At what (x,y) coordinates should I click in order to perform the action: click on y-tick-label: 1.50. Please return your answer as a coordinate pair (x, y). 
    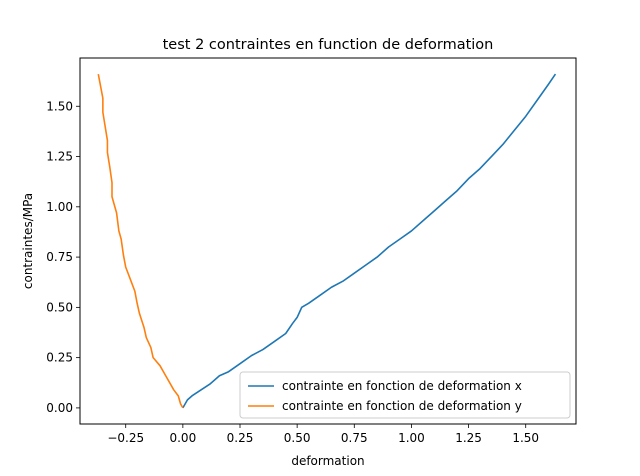
    Looking at the image, I should click on (59, 106).